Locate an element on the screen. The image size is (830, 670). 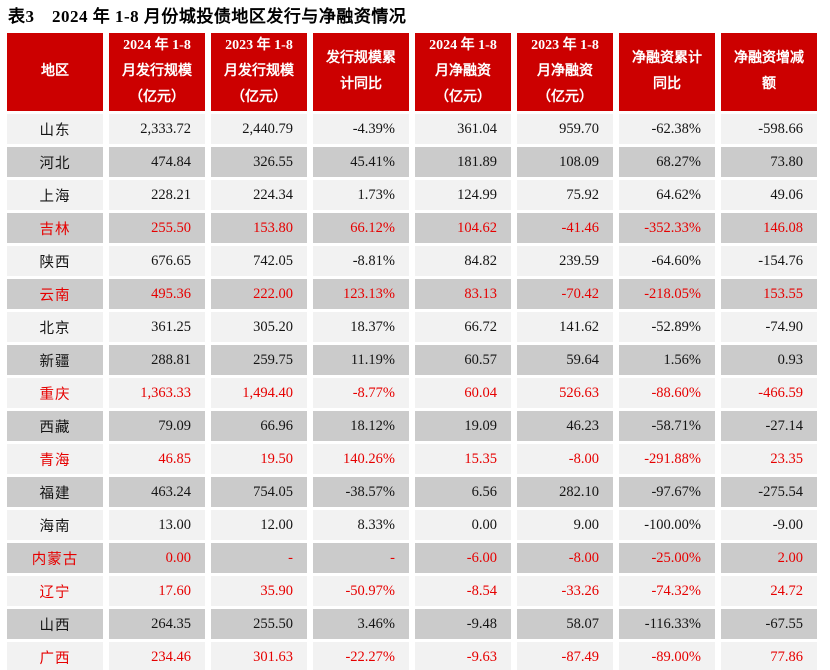
value-cell: 181.89 is located at coordinates (463, 162).